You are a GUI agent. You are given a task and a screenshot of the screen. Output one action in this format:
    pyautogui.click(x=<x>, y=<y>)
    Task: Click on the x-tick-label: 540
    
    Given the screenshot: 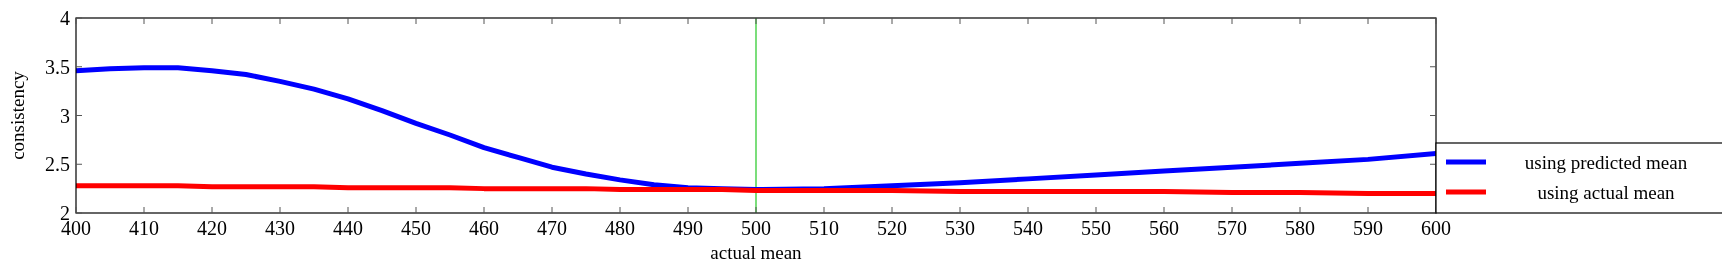 What is the action you would take?
    pyautogui.click(x=1028, y=228)
    